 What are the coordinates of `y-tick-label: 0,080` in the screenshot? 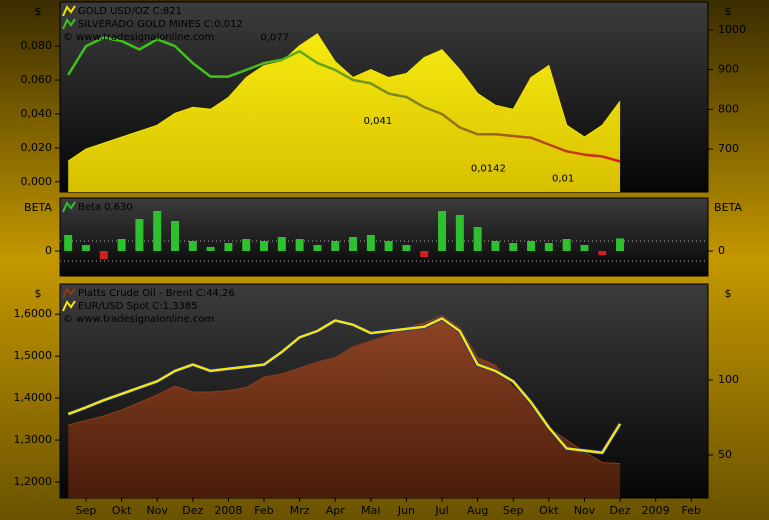 It's located at (37, 45).